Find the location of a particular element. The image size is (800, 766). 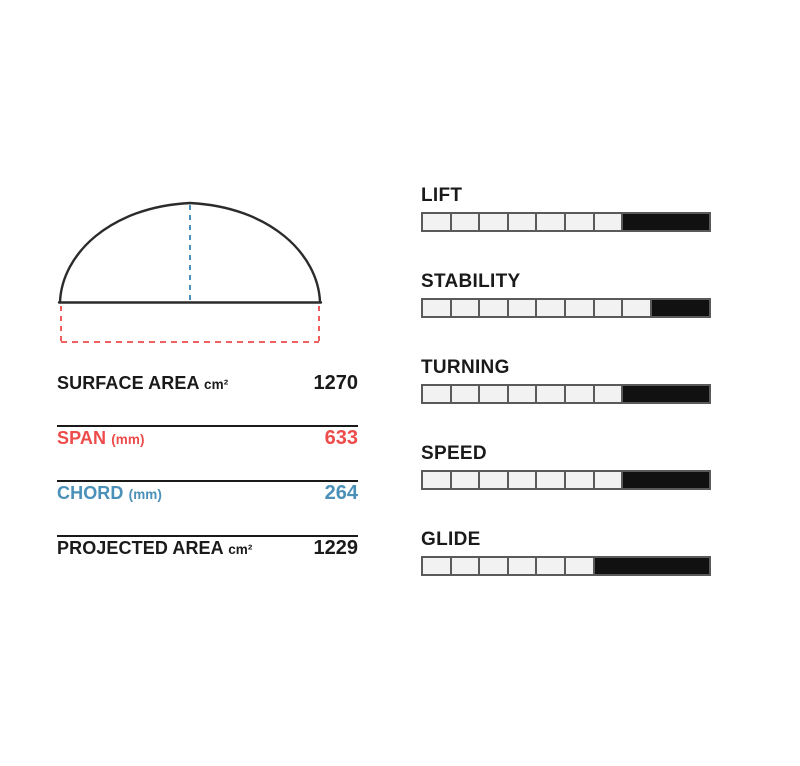

rating-label-turning: TURNING is located at coordinates (465, 367).